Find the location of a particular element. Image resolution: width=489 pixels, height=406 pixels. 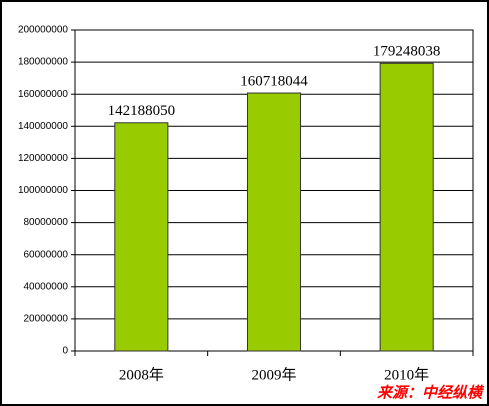

y-tick-label: 100000000 is located at coordinates (43, 190).